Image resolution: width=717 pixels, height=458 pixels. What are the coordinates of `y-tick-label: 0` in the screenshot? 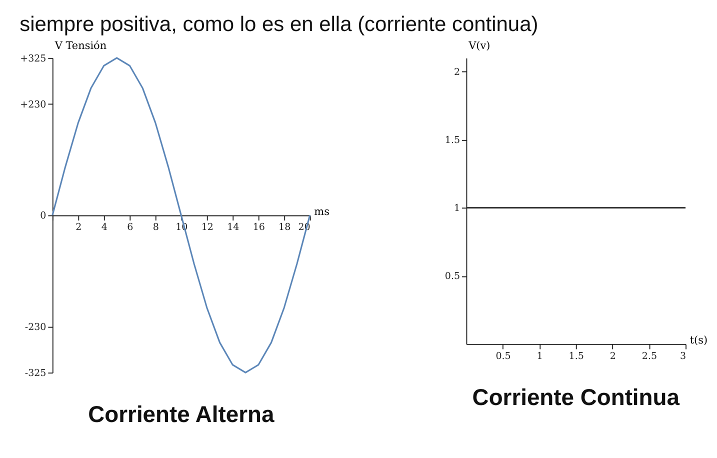 It's located at (43, 216).